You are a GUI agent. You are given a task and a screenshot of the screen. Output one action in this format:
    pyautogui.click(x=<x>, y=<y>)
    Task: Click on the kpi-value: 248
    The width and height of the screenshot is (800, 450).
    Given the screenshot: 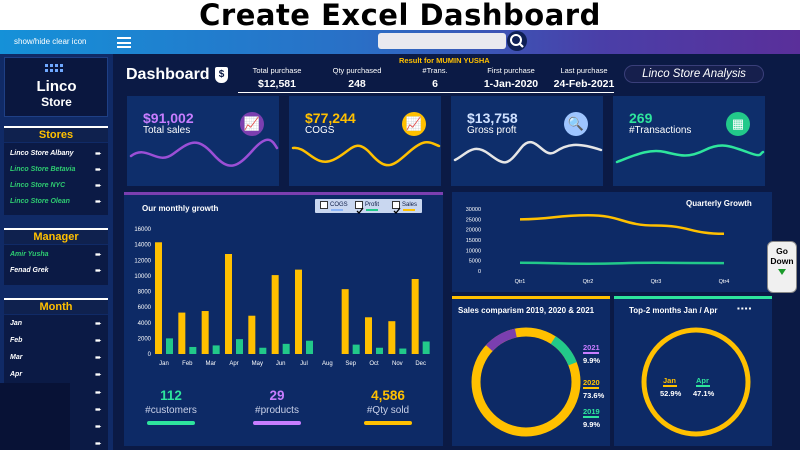 What is the action you would take?
    pyautogui.click(x=357, y=84)
    